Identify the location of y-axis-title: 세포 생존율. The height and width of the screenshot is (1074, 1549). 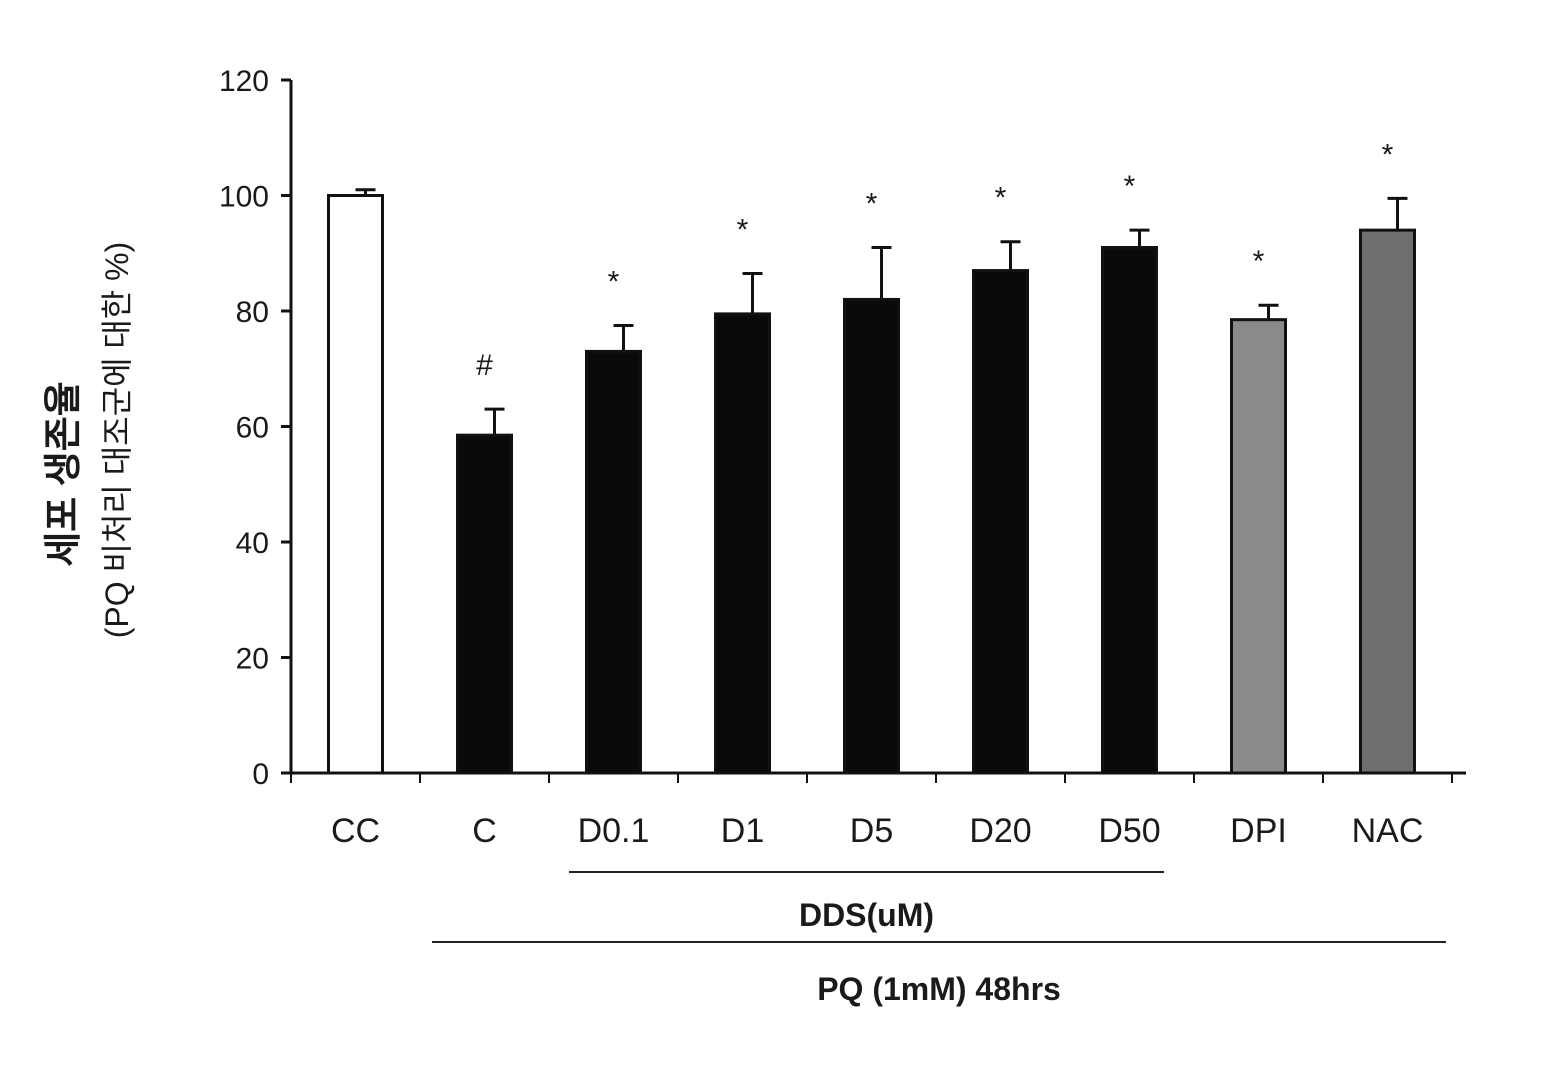
(64, 473).